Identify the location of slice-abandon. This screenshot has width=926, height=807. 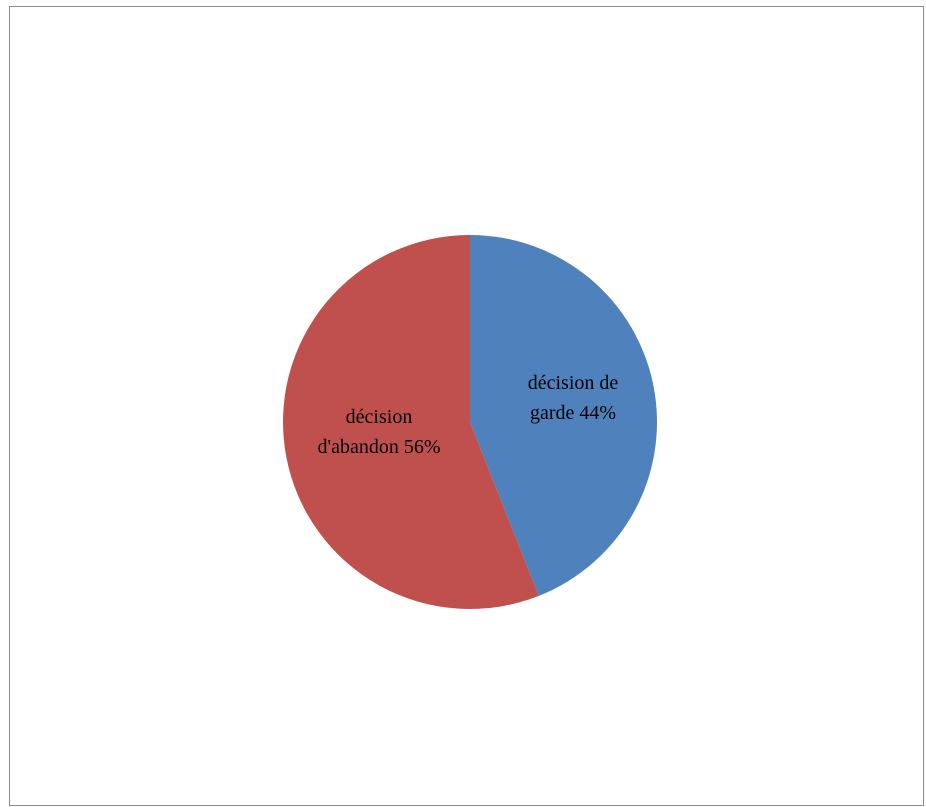
(411, 422).